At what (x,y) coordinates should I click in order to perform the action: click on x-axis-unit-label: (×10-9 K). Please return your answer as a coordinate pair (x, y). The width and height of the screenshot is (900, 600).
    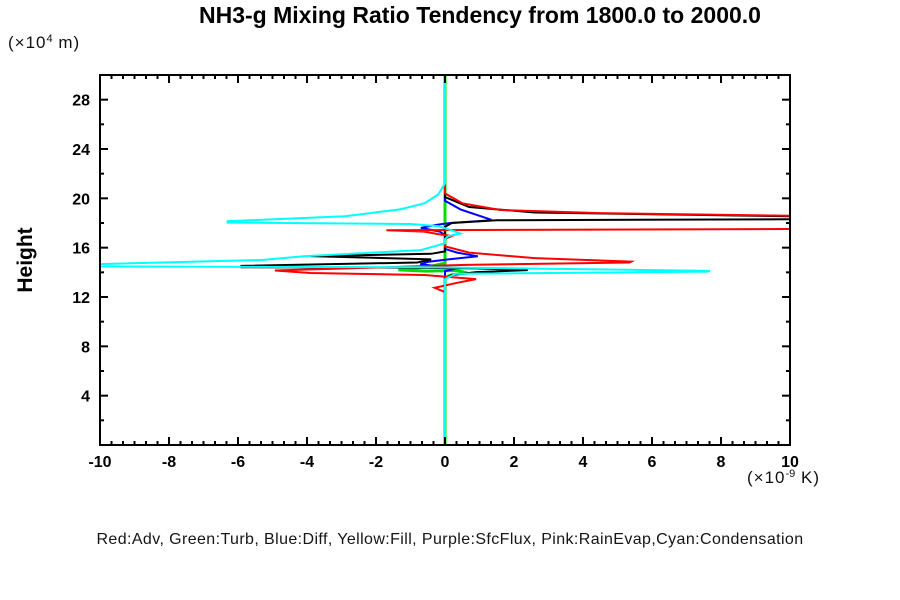
    Looking at the image, I should click on (783, 477).